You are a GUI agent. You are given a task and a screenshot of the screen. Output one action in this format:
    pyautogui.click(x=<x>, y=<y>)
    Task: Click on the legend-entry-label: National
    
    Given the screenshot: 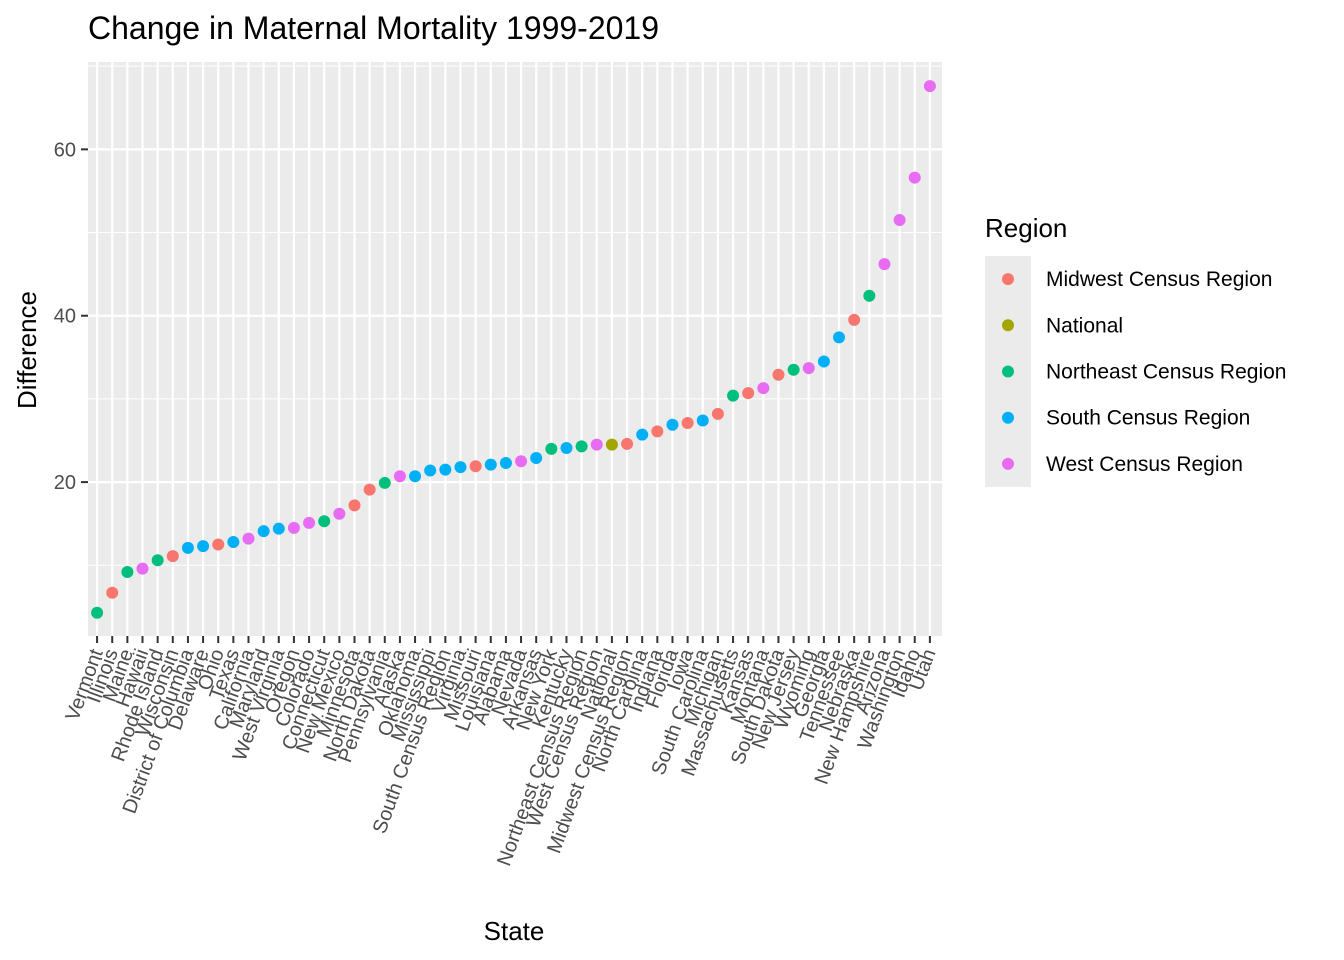 What is the action you would take?
    pyautogui.click(x=1084, y=325)
    